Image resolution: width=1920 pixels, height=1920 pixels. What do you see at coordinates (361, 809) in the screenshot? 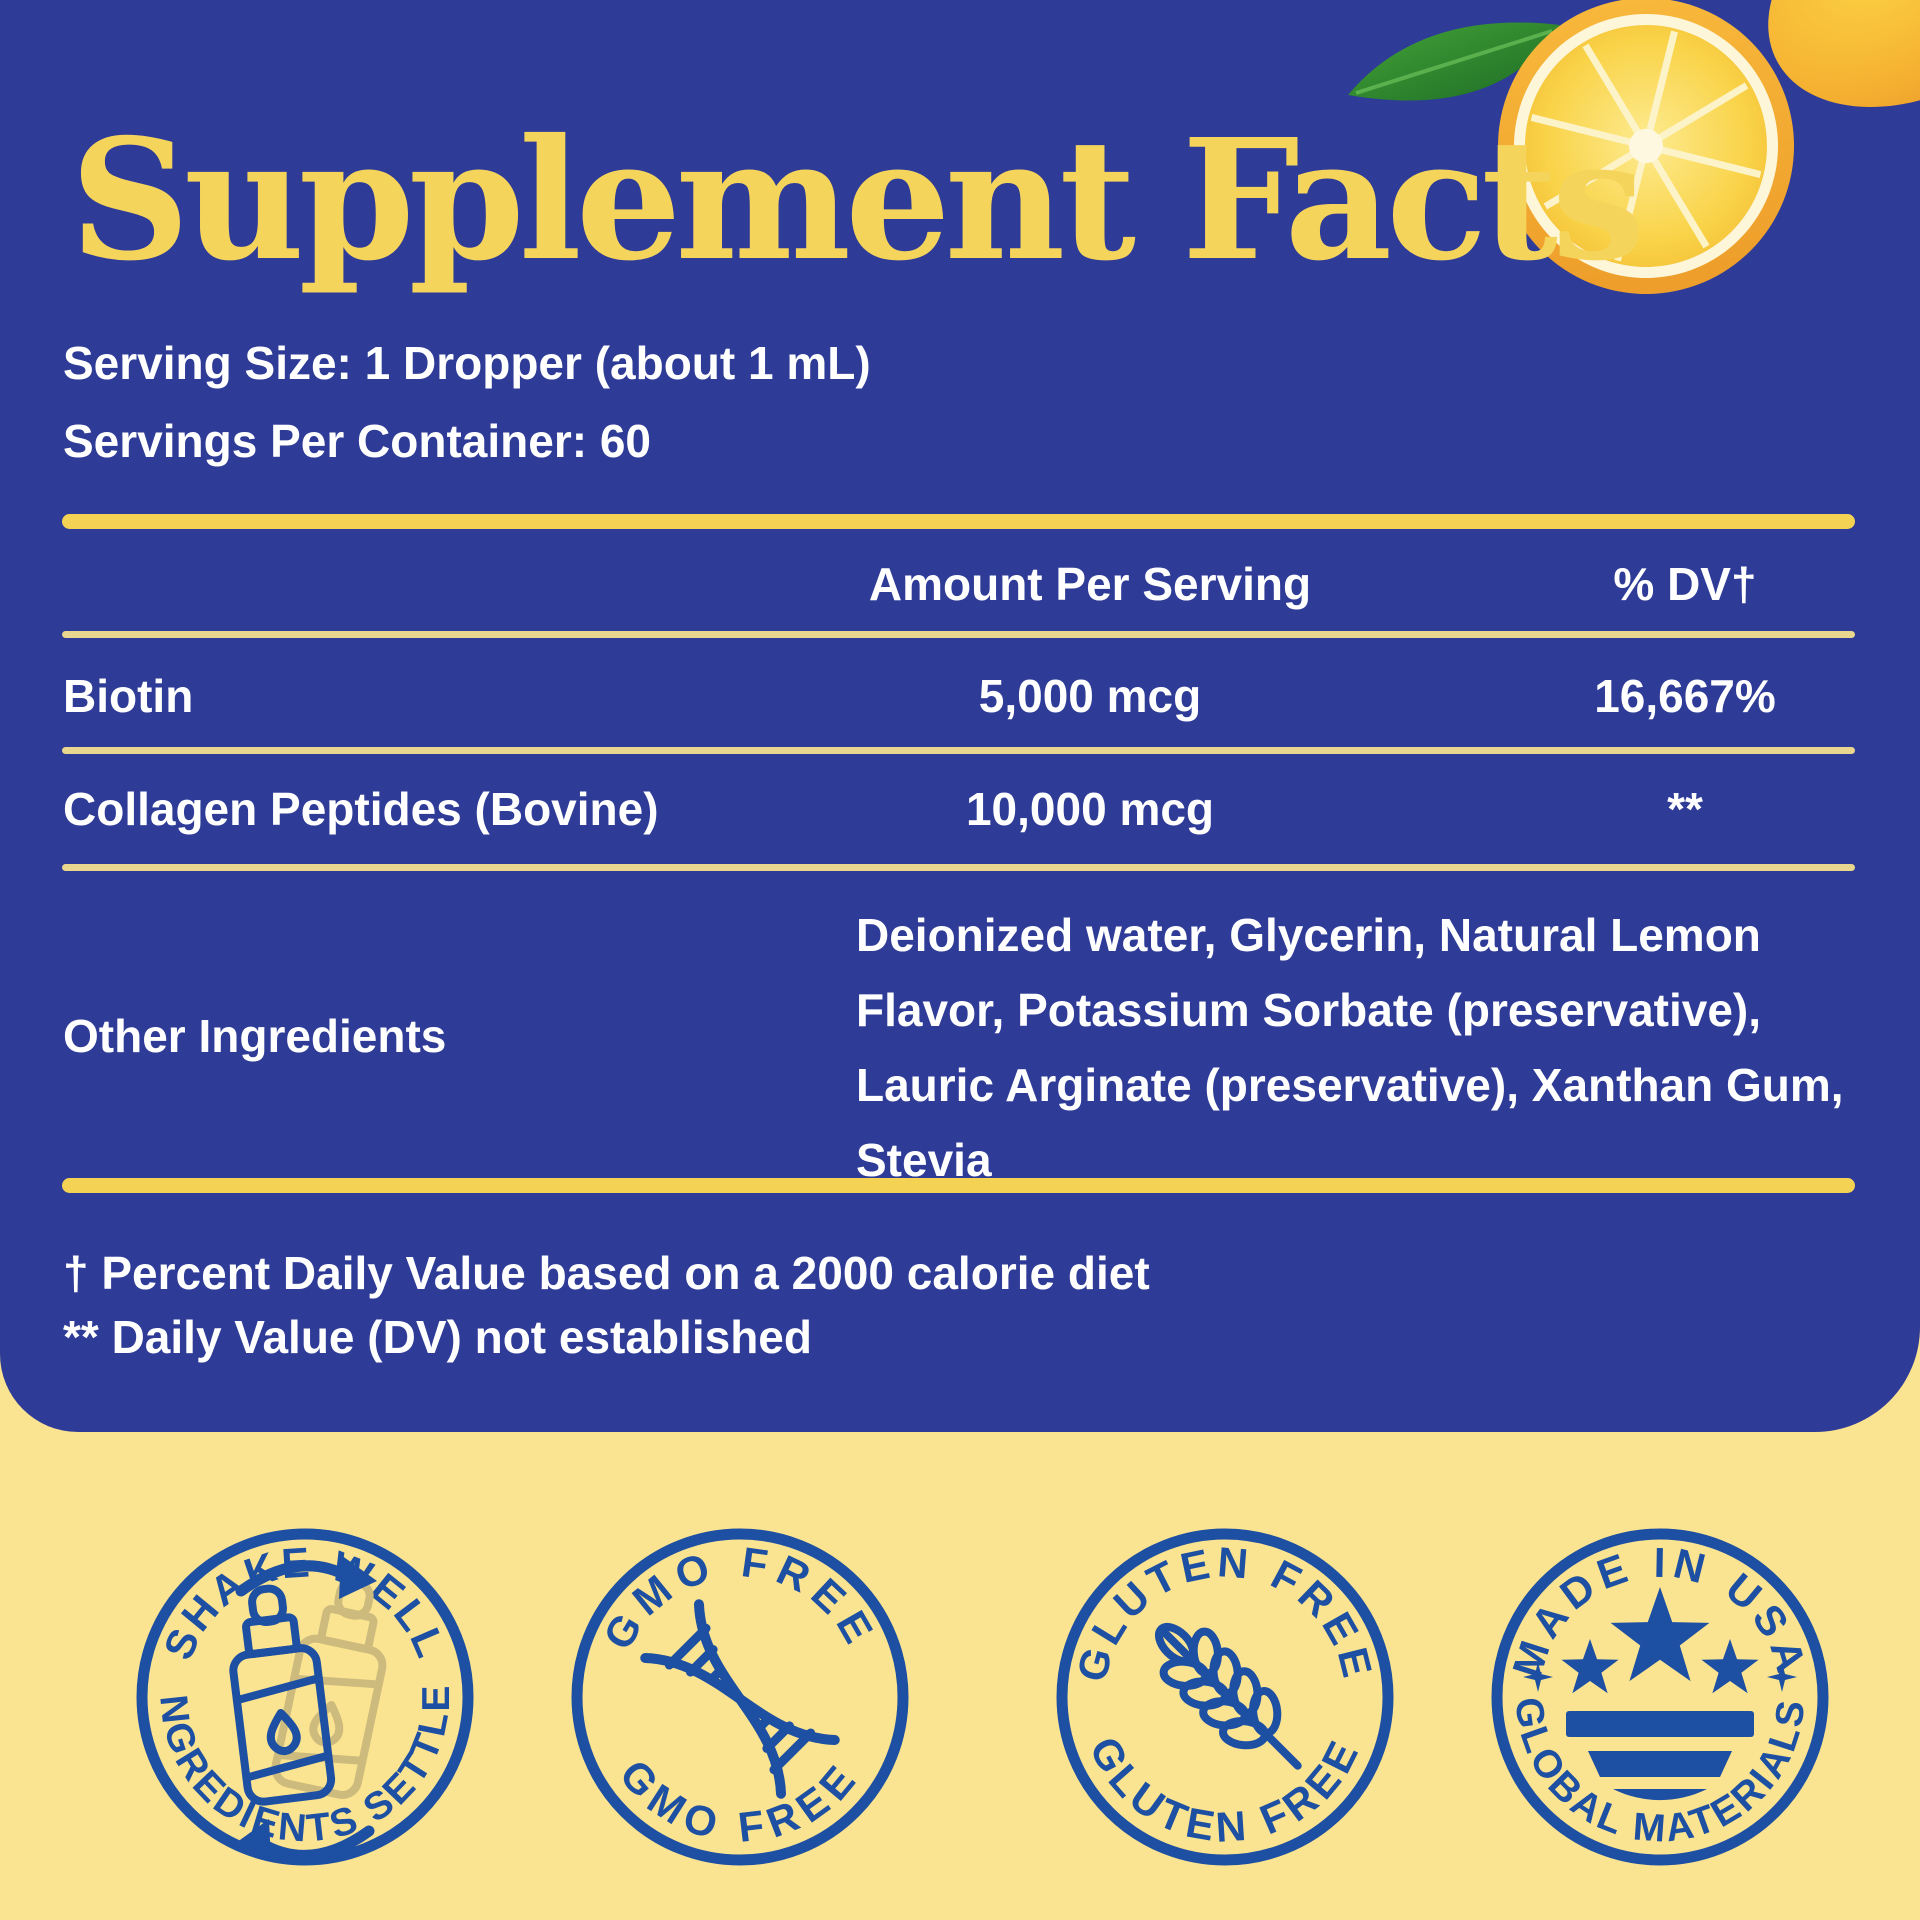
I see `table-row-name: Collagen Peptides (Bovine)` at bounding box center [361, 809].